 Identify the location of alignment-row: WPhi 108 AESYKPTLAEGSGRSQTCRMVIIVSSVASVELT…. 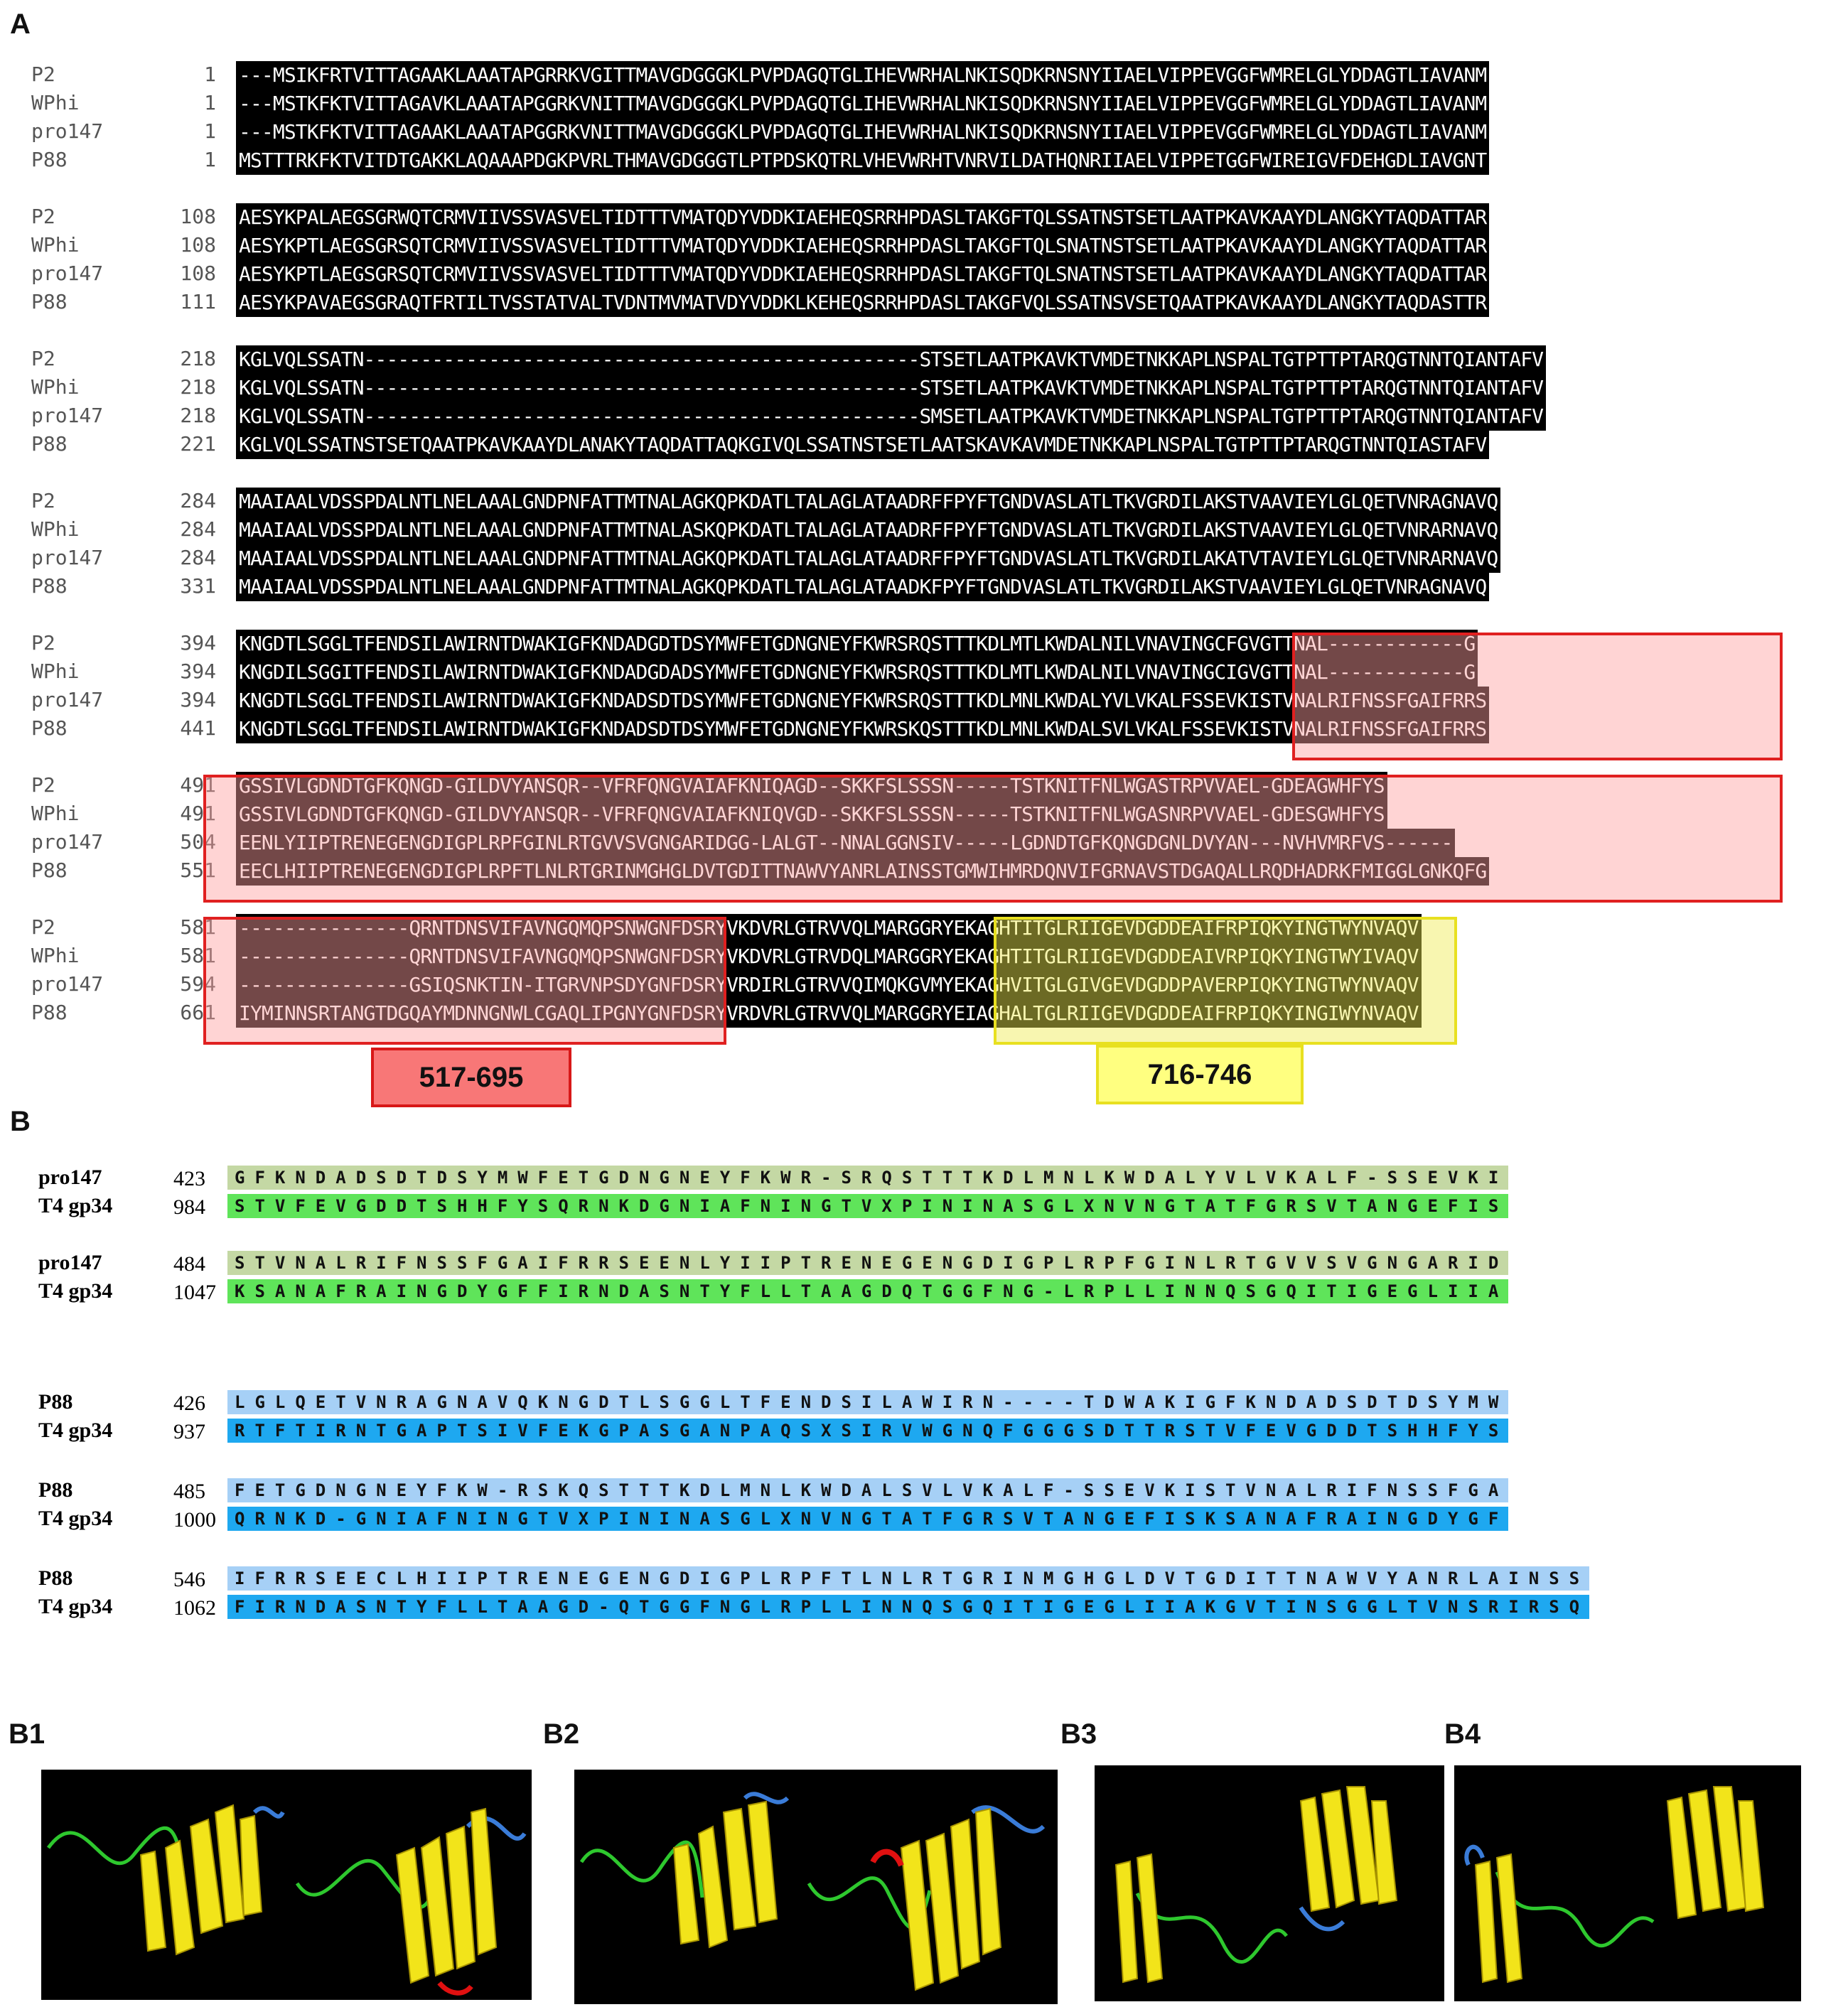
(927, 246).